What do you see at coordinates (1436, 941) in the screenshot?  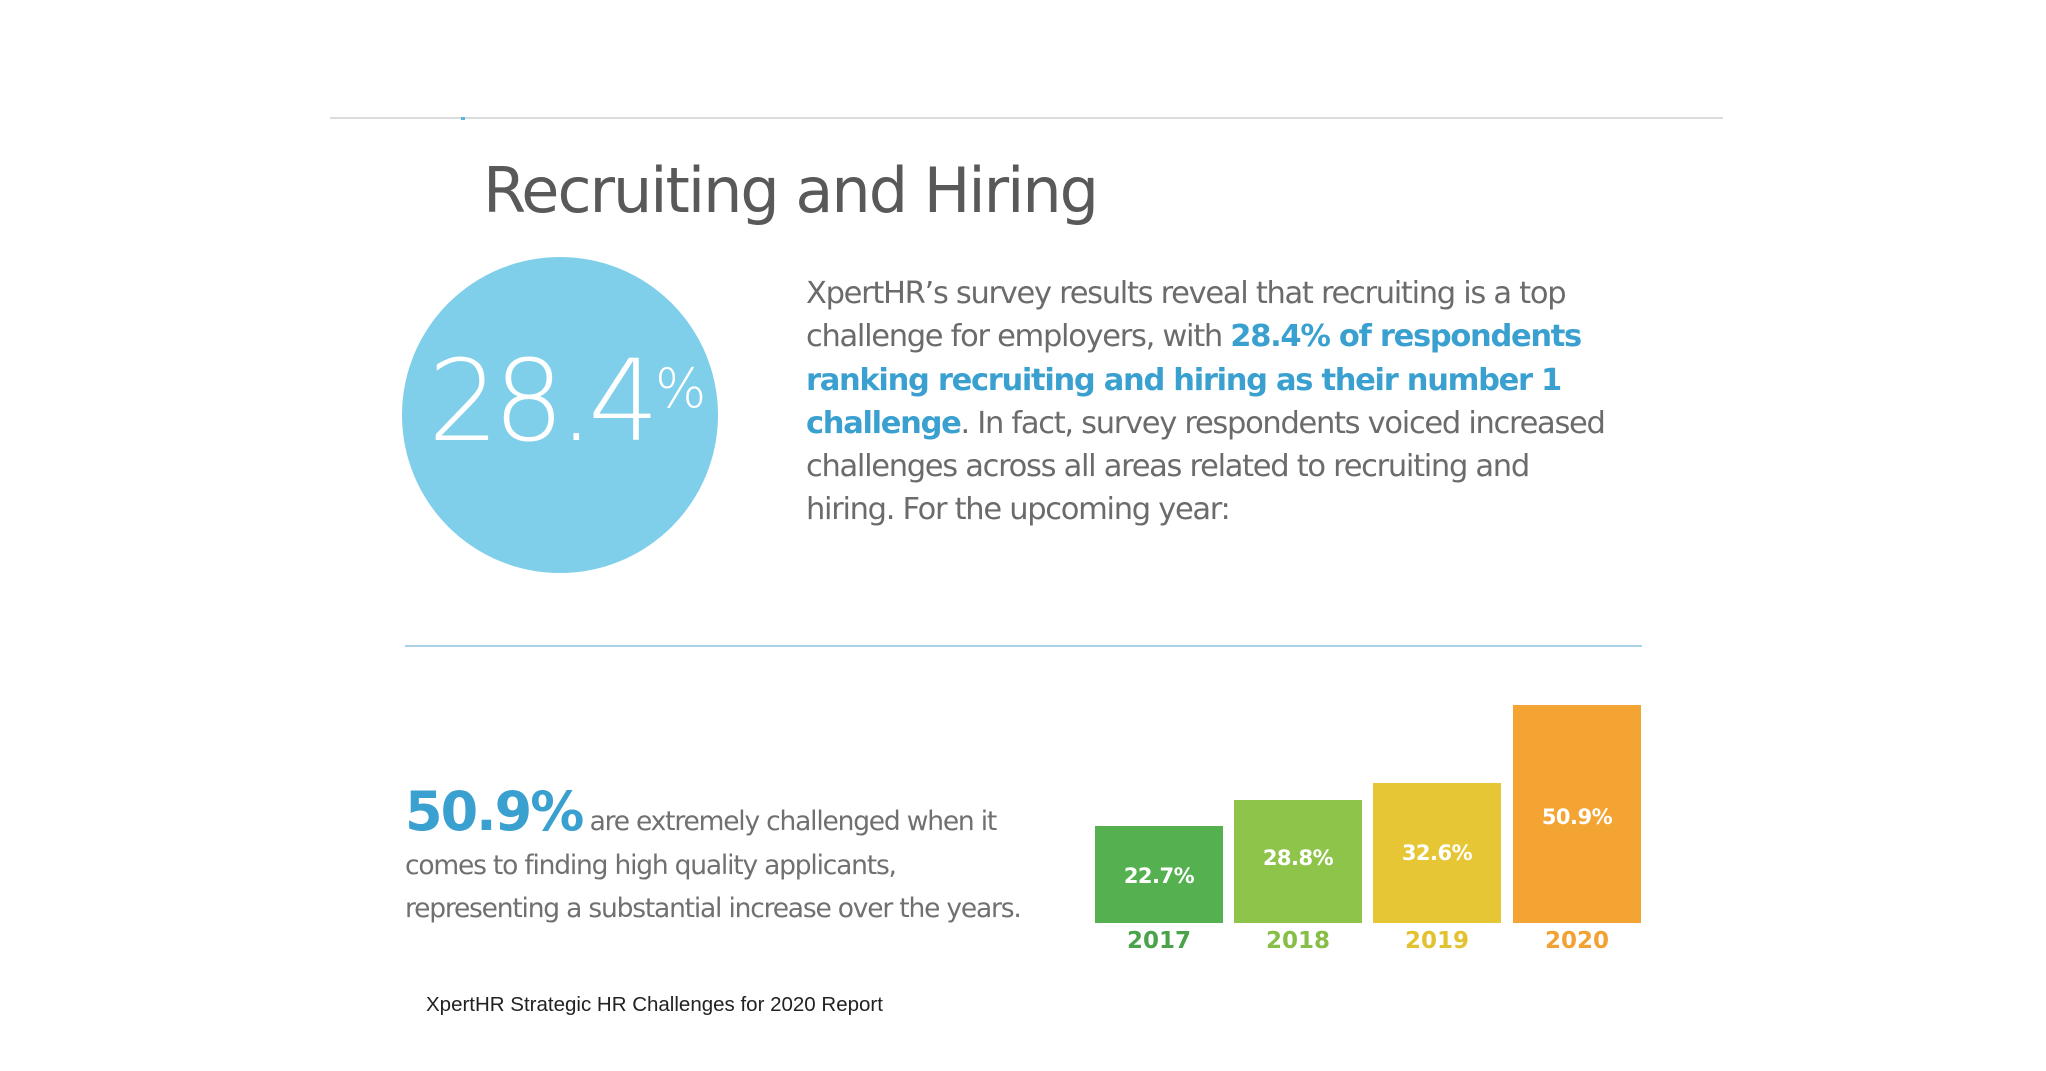 I see `year-label: 2019` at bounding box center [1436, 941].